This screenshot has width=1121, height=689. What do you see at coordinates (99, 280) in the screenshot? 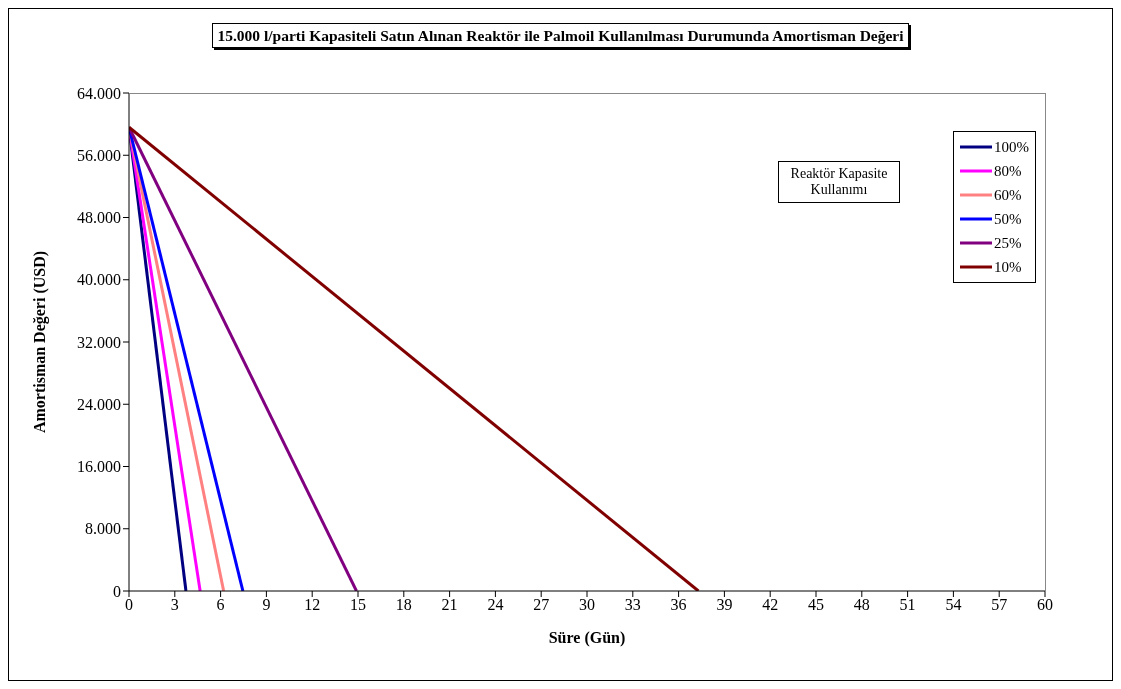
I see `y-tick-label: 40.000` at bounding box center [99, 280].